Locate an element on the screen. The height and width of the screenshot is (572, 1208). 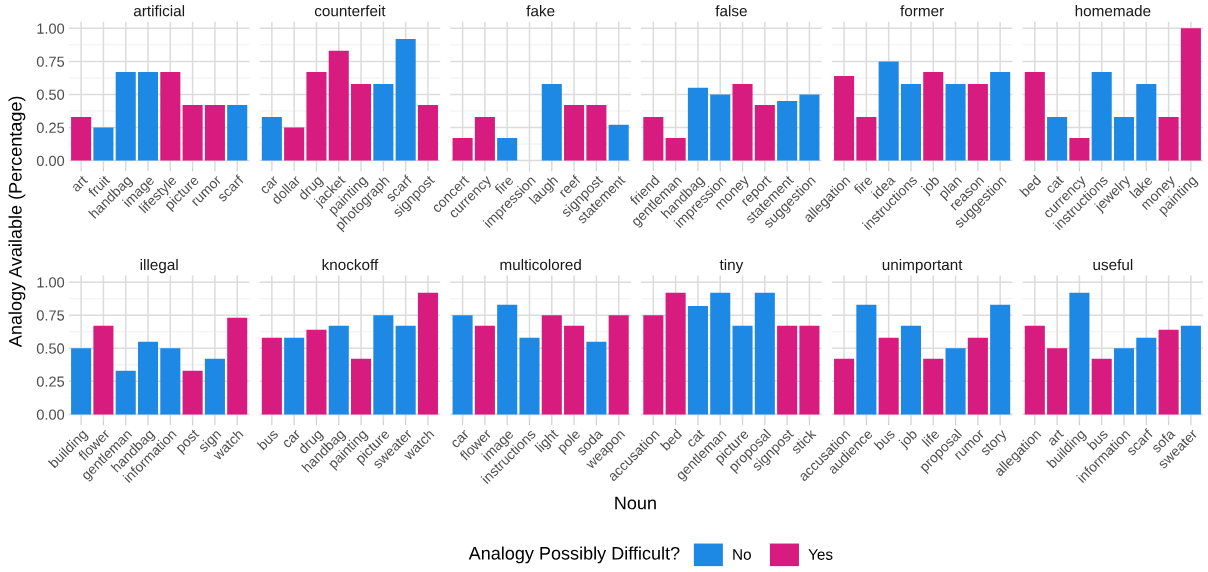
chart-title: fake is located at coordinates (540, 11).